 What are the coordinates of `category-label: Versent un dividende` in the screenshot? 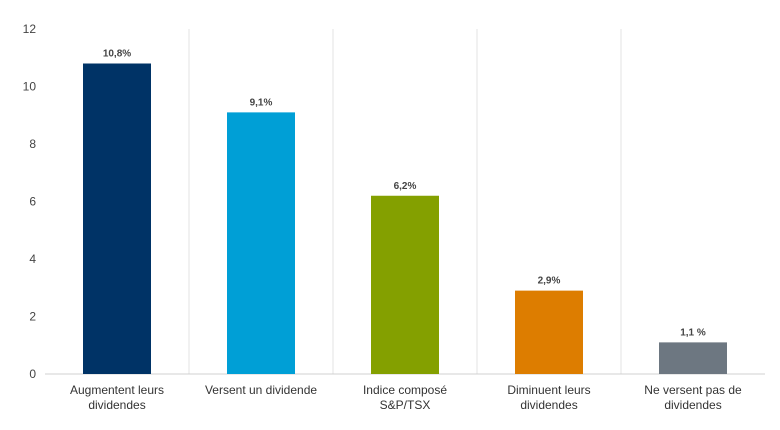 It's located at (261, 390).